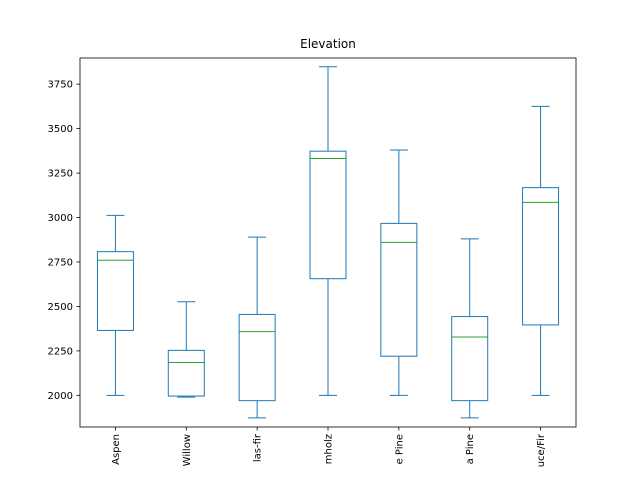 This screenshot has width=640, height=480. What do you see at coordinates (541, 450) in the screenshot?
I see `x-tick-label: uce/Fir` at bounding box center [541, 450].